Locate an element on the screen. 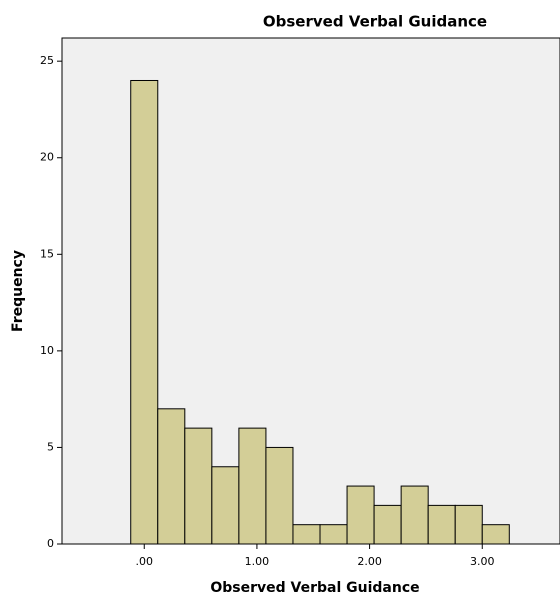 The height and width of the screenshot is (599, 560). y-tick-label: 10 is located at coordinates (47, 350).